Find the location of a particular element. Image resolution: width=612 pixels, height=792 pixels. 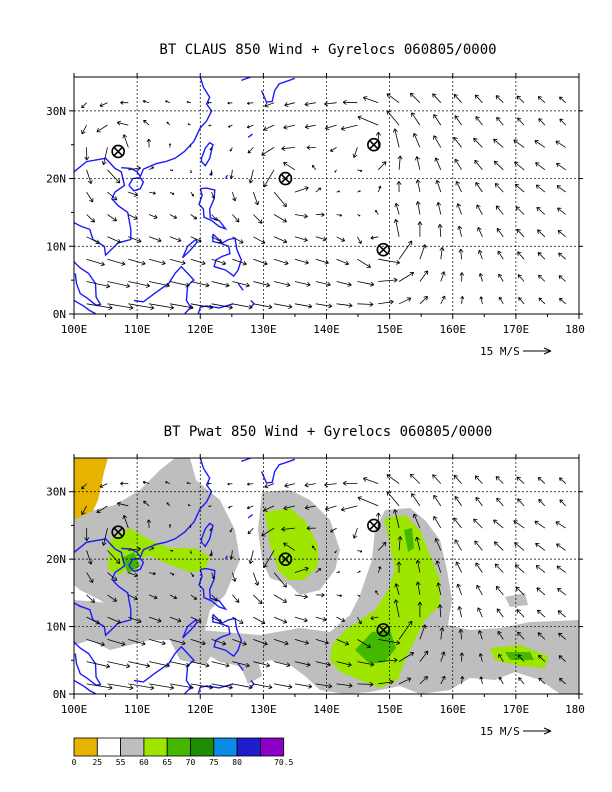

y-tick-label: 20N is located at coordinates (56, 559).